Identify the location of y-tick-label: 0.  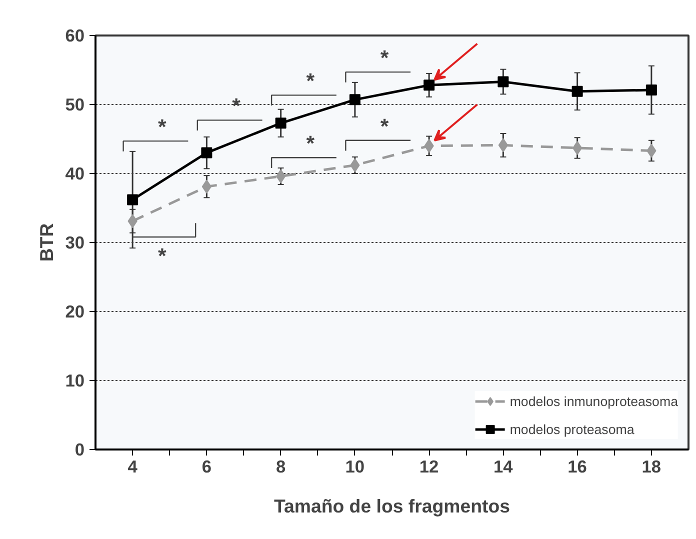
(79, 450).